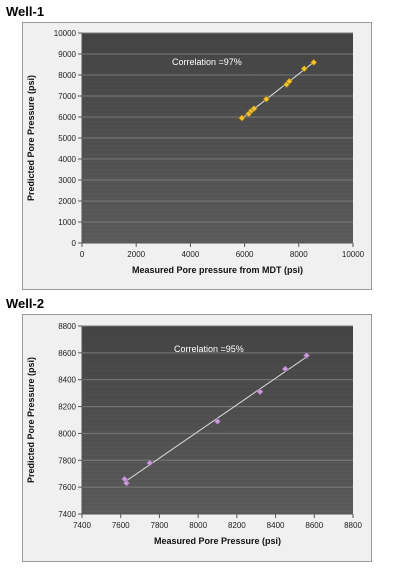  Describe the element at coordinates (209, 349) in the screenshot. I see `correlation-annotation: Correlation =95%` at that location.